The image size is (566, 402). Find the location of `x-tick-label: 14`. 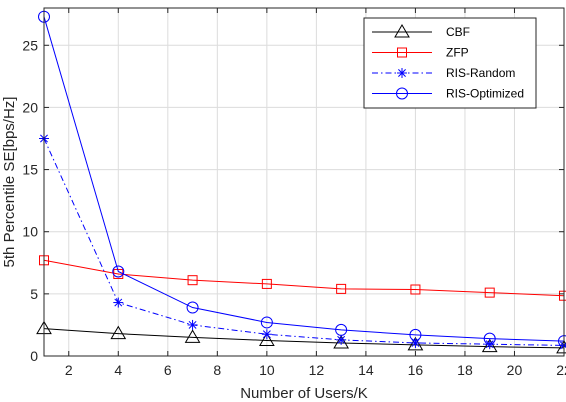

x-tick-label: 14 is located at coordinates (366, 370).